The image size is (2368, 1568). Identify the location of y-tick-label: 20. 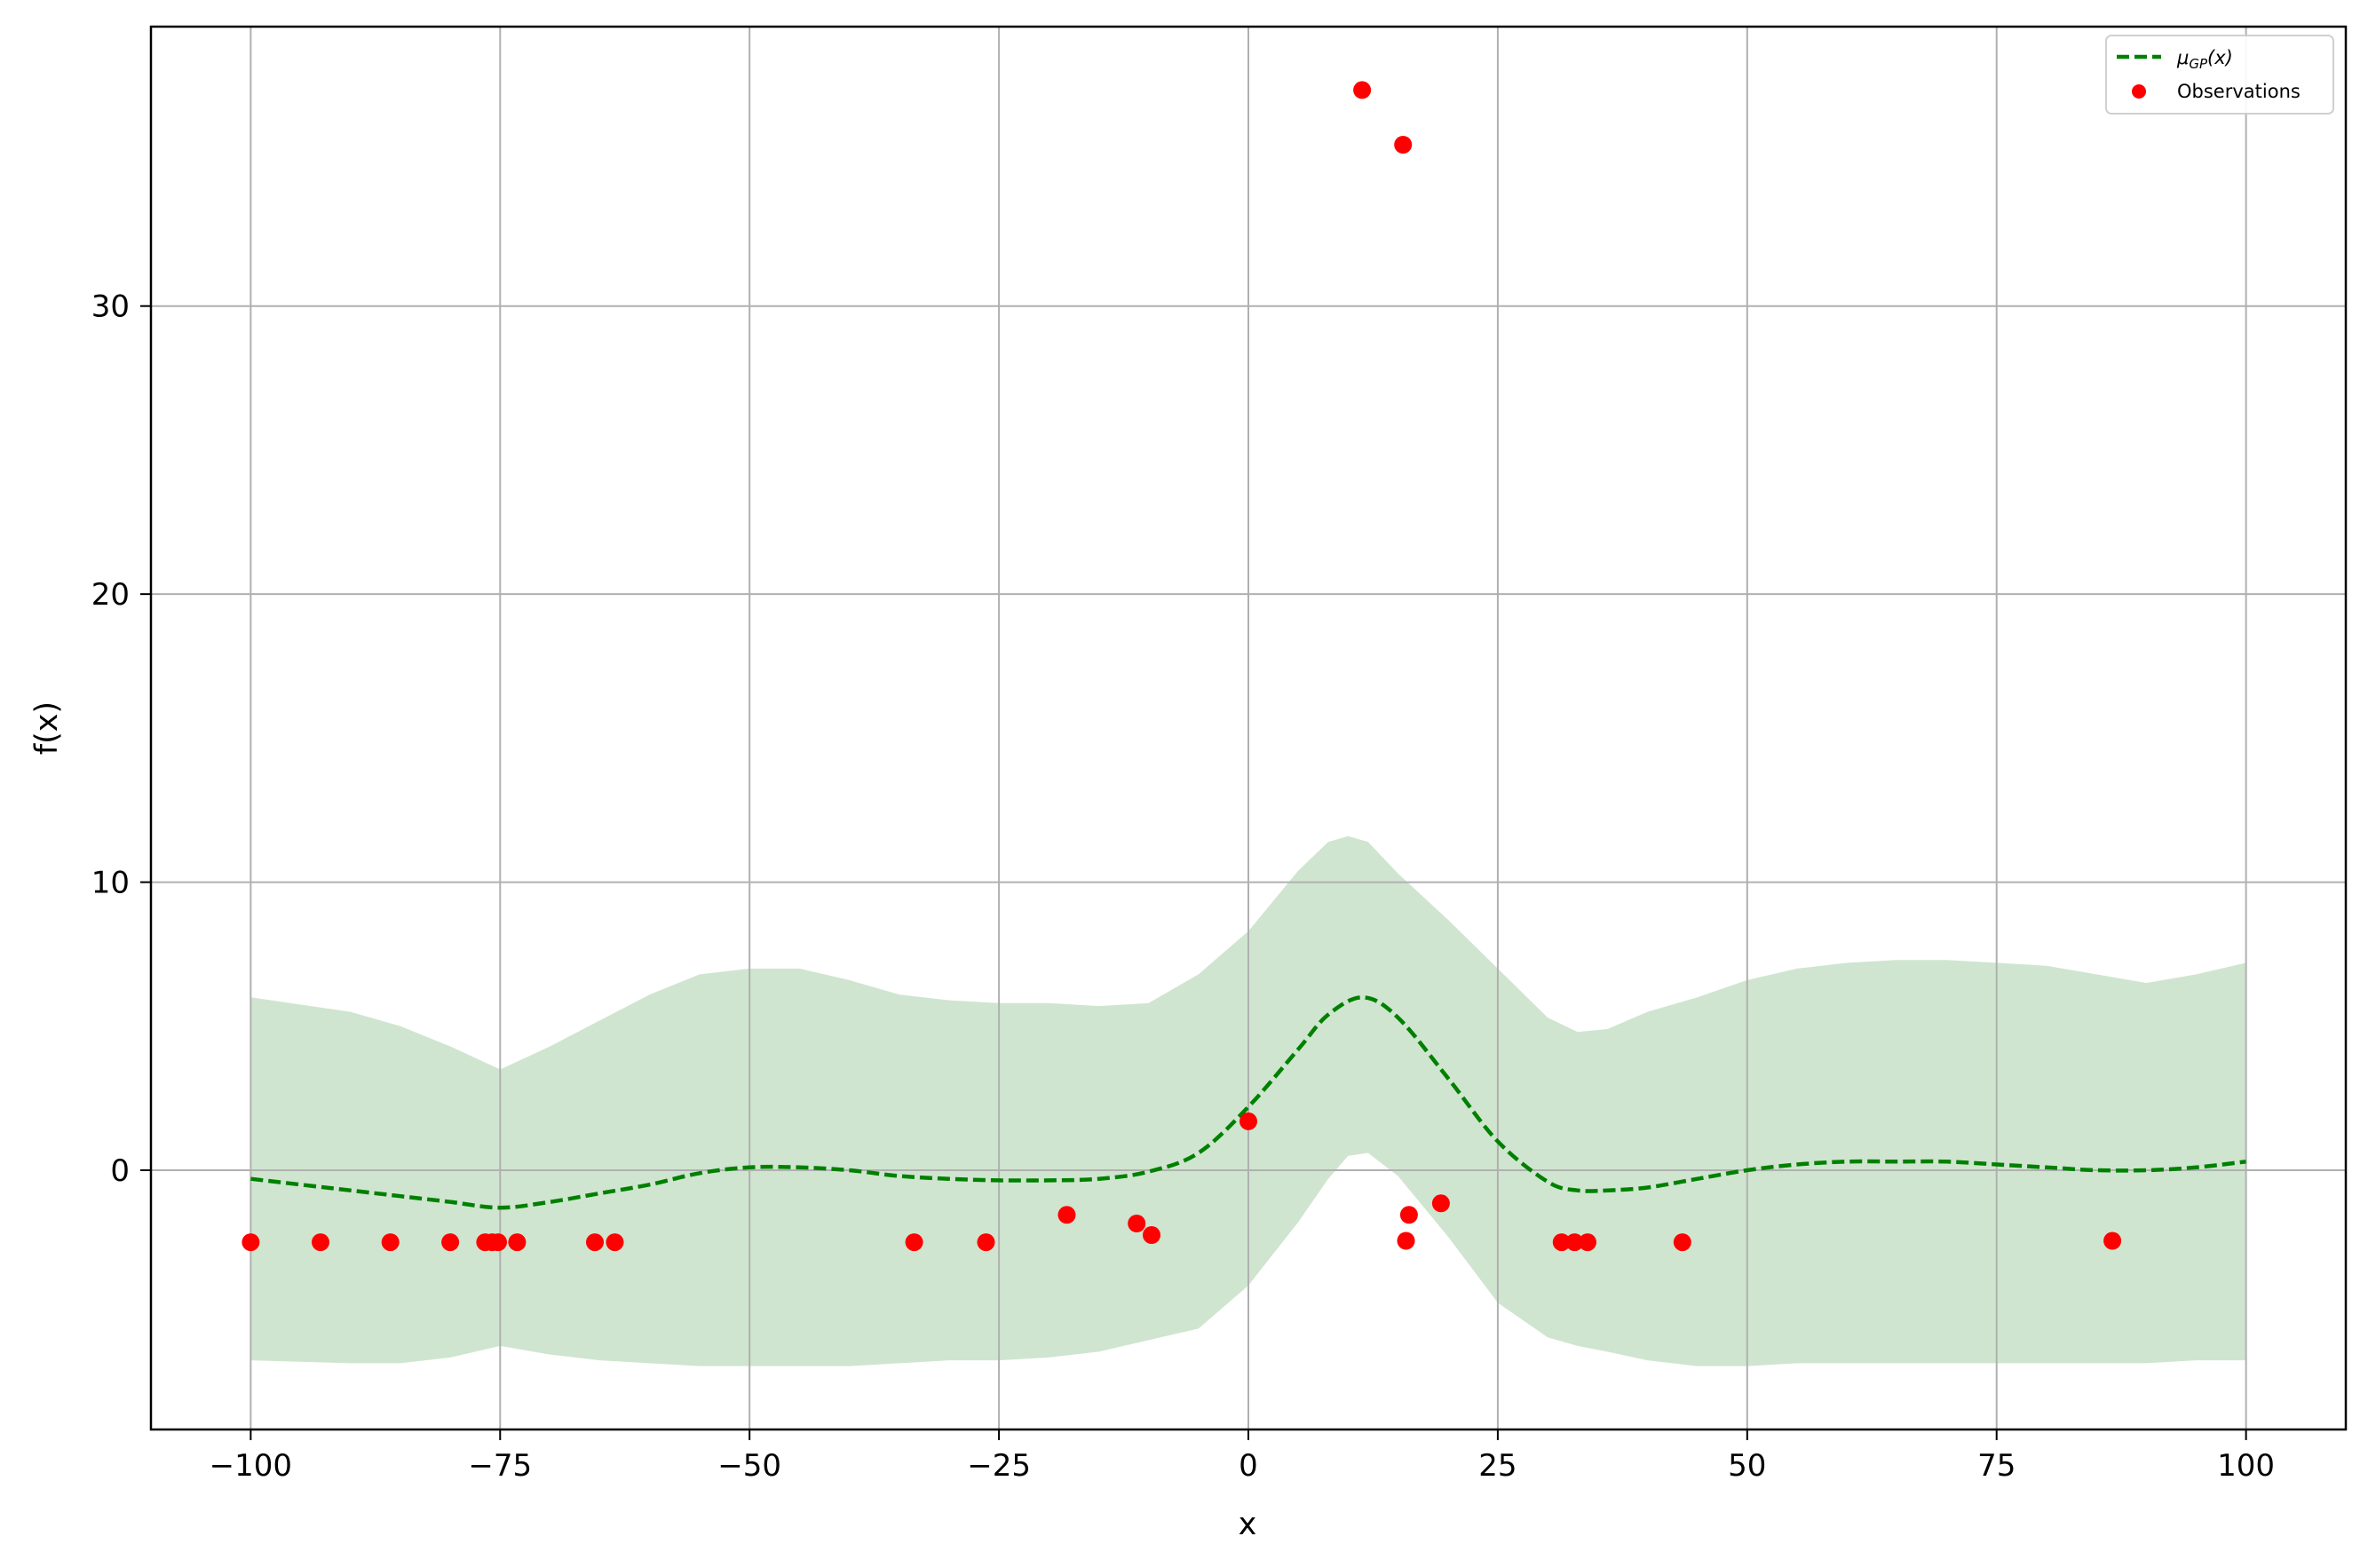
(110, 595).